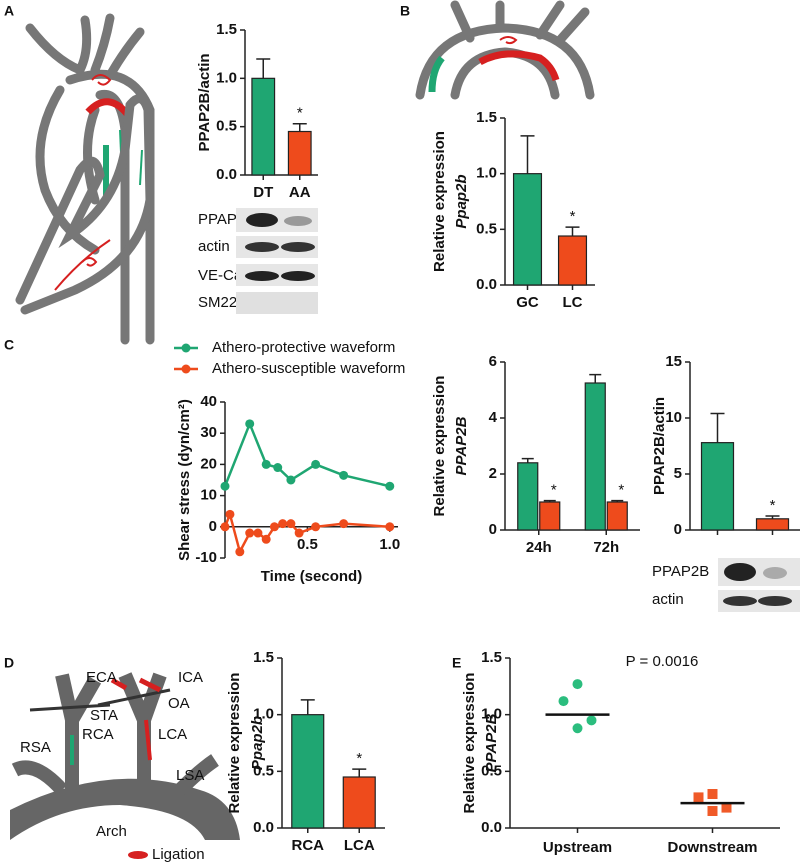 This screenshot has width=800, height=864. What do you see at coordinates (469, 743) in the screenshot?
I see `y-axis-label: Relative expression` at bounding box center [469, 743].